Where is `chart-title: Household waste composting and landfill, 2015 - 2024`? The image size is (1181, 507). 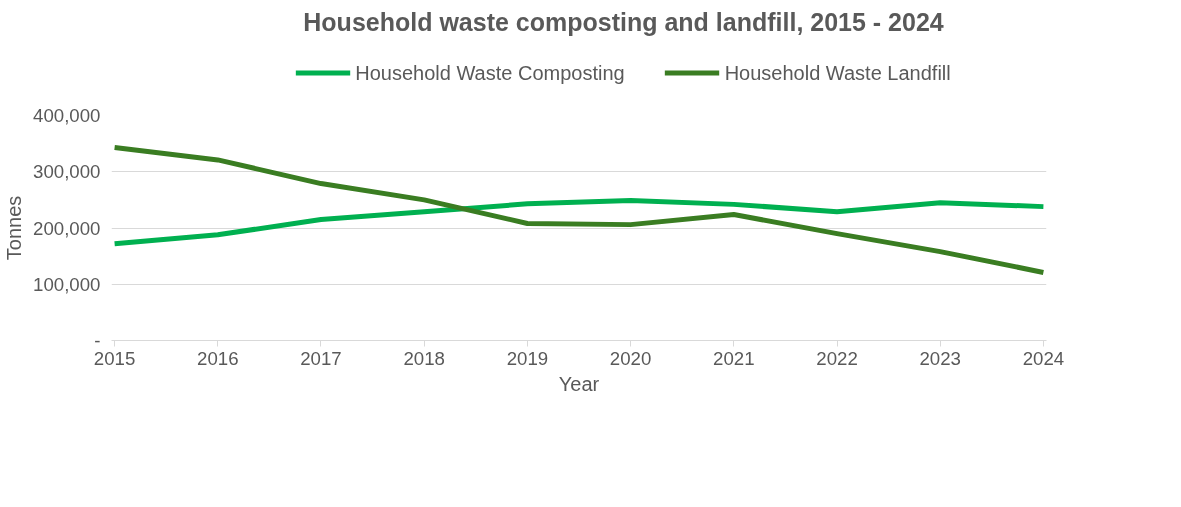 chart-title: Household waste composting and landfill, 2015 - 2024 is located at coordinates (623, 21).